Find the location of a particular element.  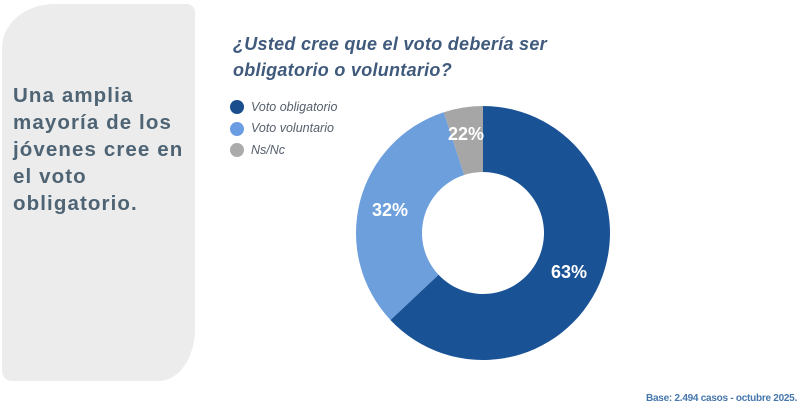

svg-text: 63% is located at coordinates (569, 272).